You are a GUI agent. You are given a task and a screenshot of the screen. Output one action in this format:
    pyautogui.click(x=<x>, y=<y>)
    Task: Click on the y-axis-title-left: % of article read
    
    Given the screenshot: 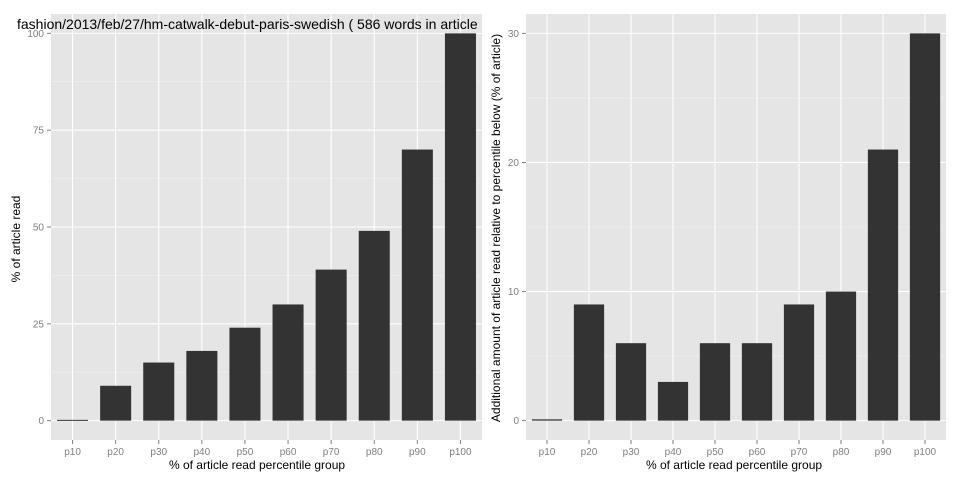 What is the action you would take?
    pyautogui.click(x=16, y=239)
    